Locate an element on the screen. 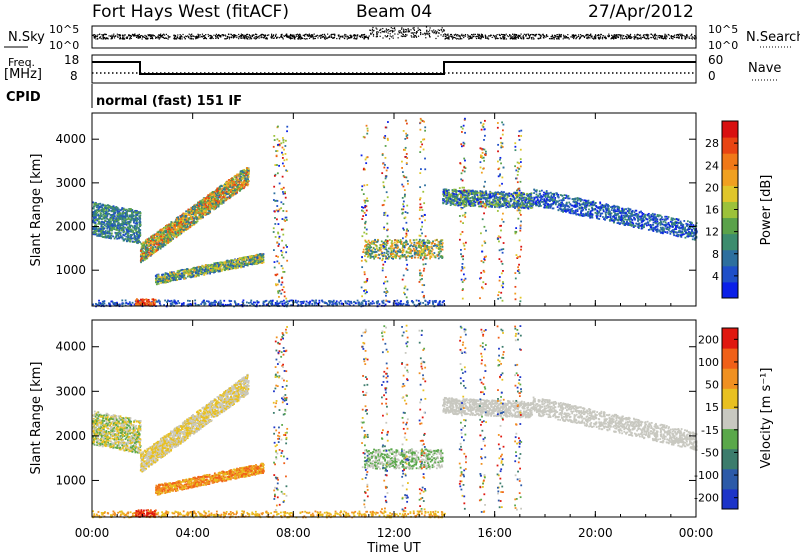 The width and height of the screenshot is (800, 554). freq-tick-high: 18 is located at coordinates (71, 60).